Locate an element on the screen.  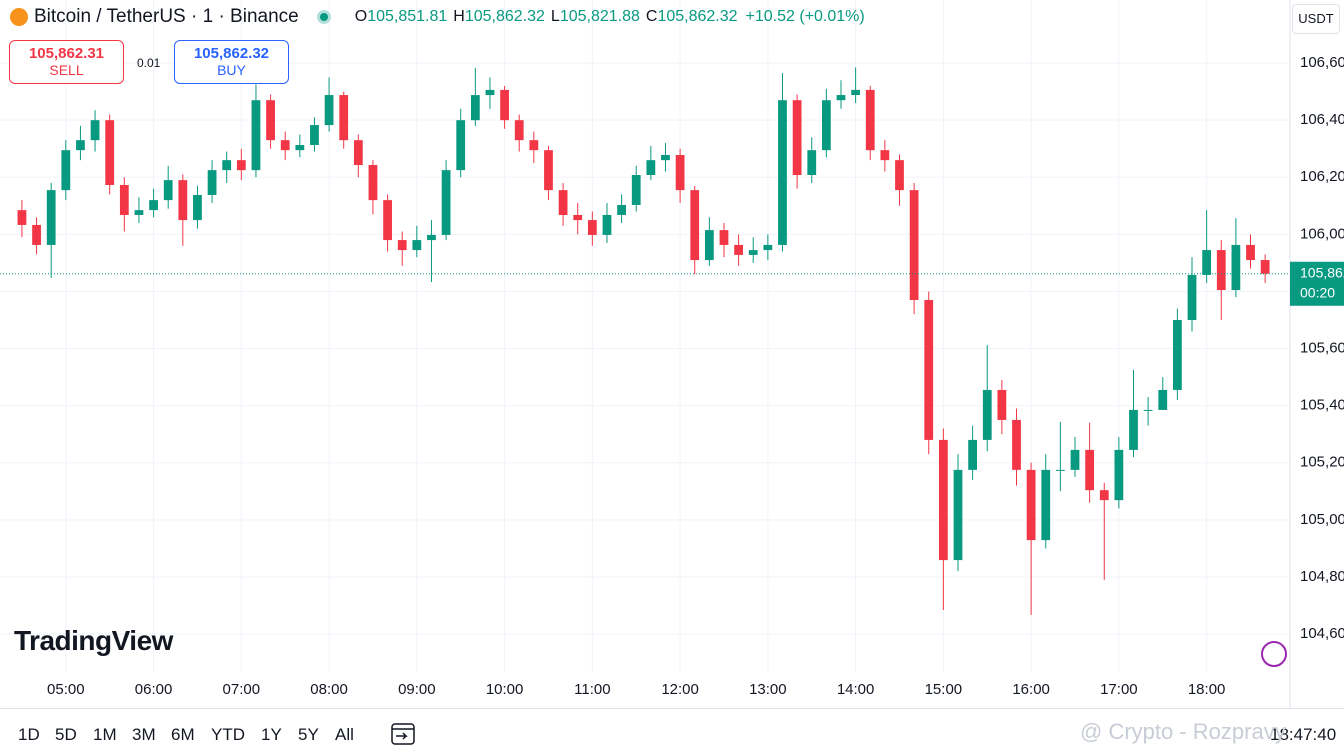
y-tick-label: 105,400 is located at coordinates (1322, 405).